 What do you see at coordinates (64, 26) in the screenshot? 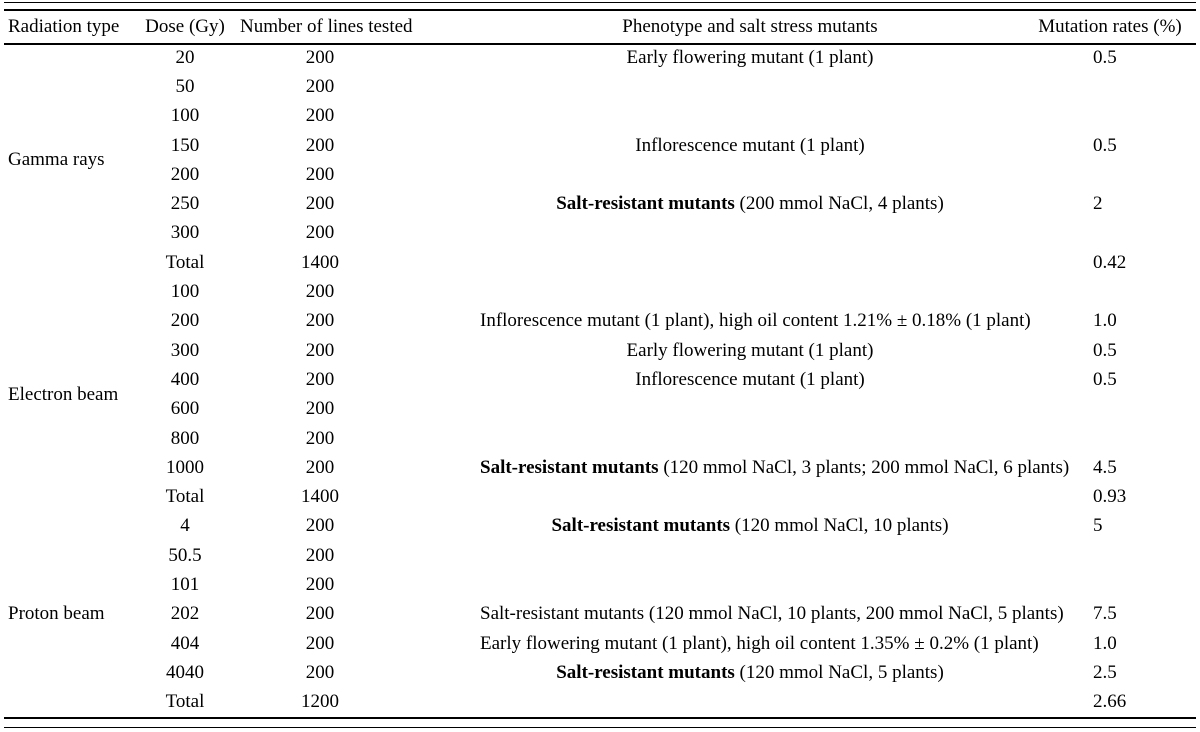
I see `column-header-radiation-type: Radiation type` at bounding box center [64, 26].